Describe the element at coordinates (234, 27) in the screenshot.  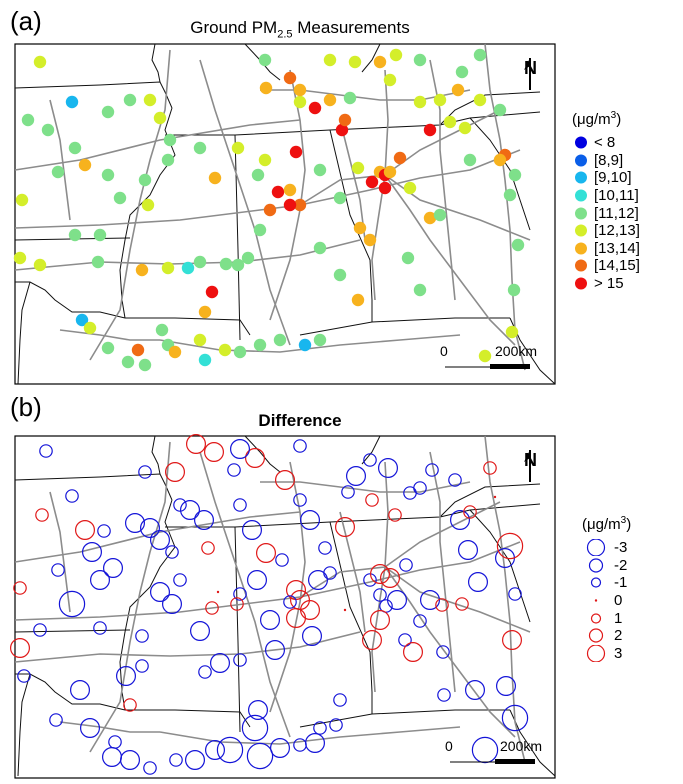
I see `panel-a-title-main: Ground PM` at that location.